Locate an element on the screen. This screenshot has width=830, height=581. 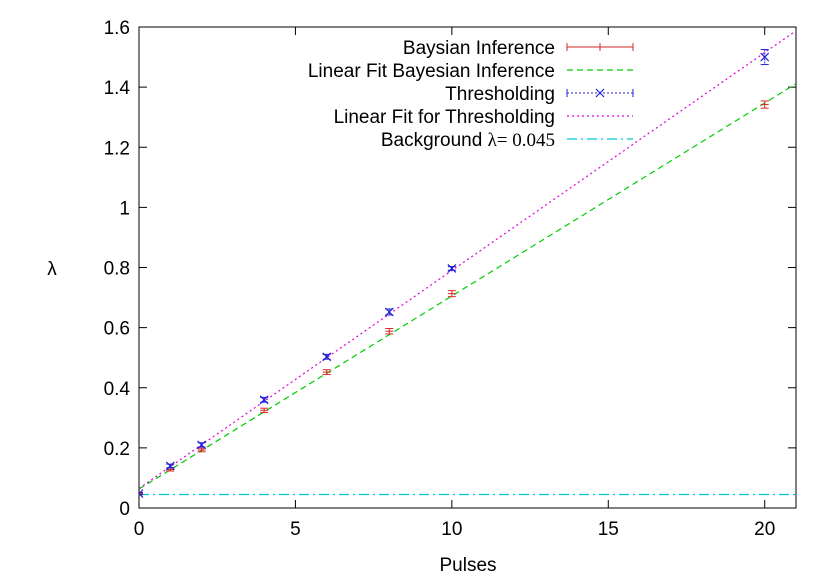
legend-entry: Background λ= 0.045 is located at coordinates (507, 140).